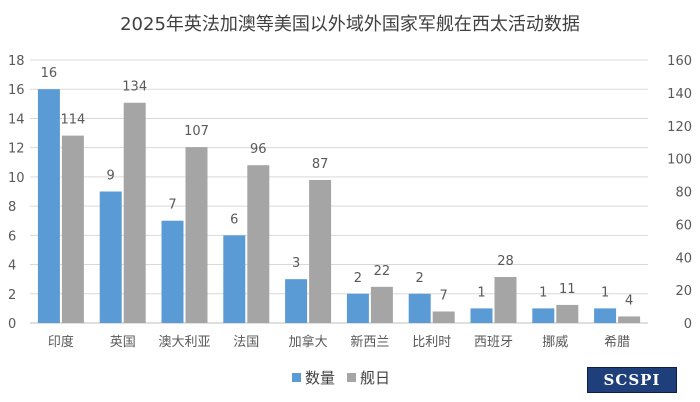  Describe the element at coordinates (16, 90) in the screenshot. I see `y-left-tick-label: 16` at that location.